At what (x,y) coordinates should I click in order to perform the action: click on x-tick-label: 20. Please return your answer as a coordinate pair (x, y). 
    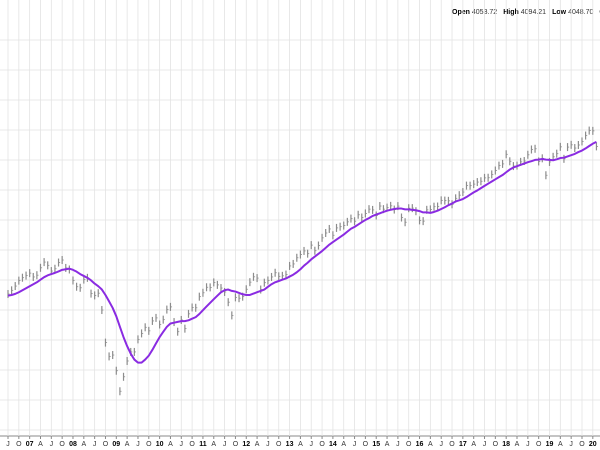
    Looking at the image, I should click on (593, 444).